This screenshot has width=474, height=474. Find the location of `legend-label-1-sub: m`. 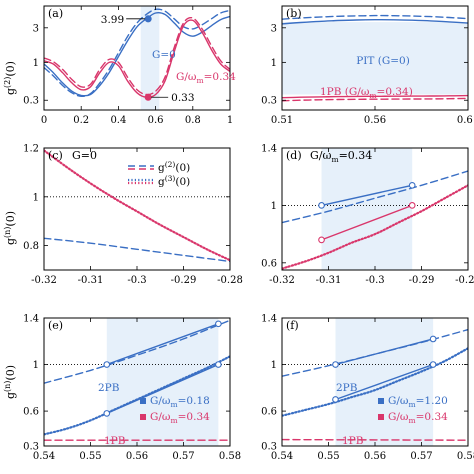

legend-label-1-sub: m is located at coordinates (412, 404).